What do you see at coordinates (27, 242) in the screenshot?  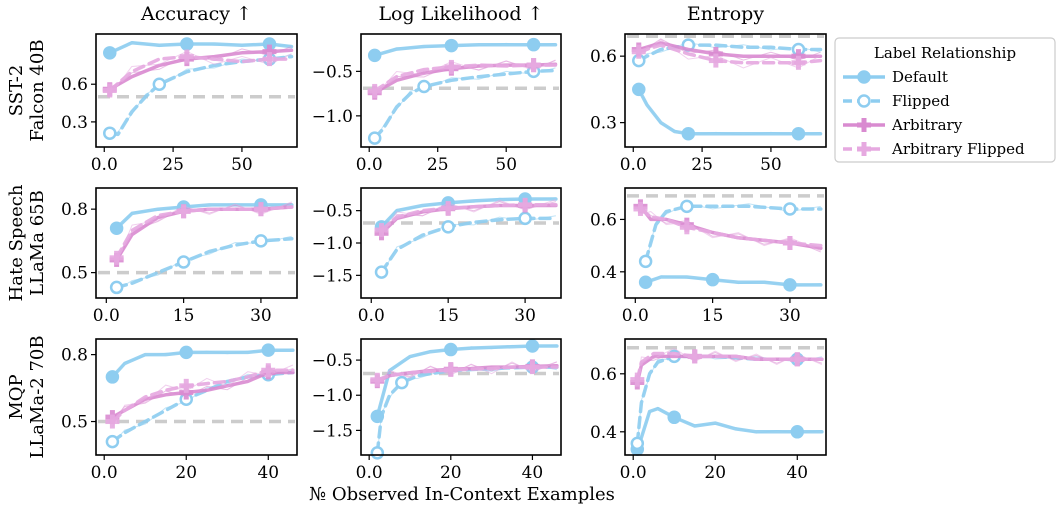 I see `row-label: Hate SpeechLLaMa 65B` at bounding box center [27, 242].